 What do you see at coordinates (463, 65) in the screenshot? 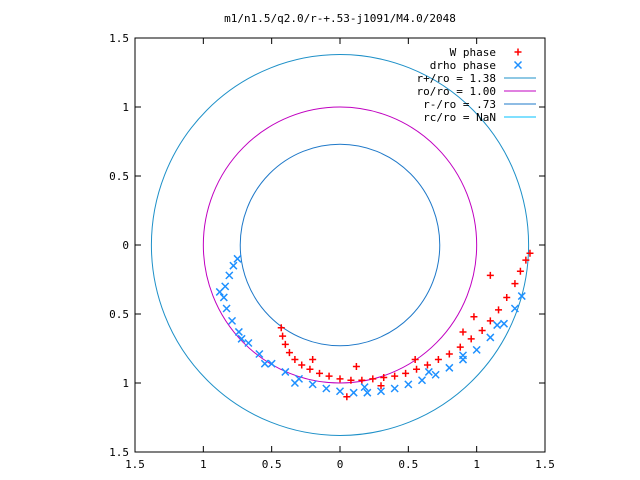
I see `legend-label: drho phase` at bounding box center [463, 65].